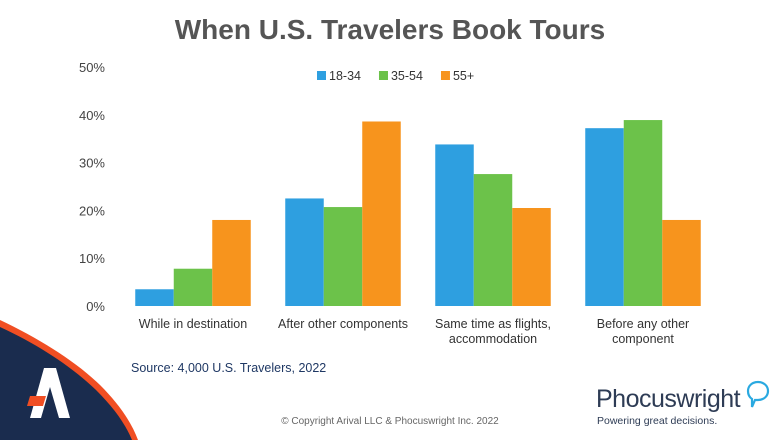 The image size is (780, 440). What do you see at coordinates (95, 306) in the screenshot?
I see `y-tick-label: 0%` at bounding box center [95, 306].